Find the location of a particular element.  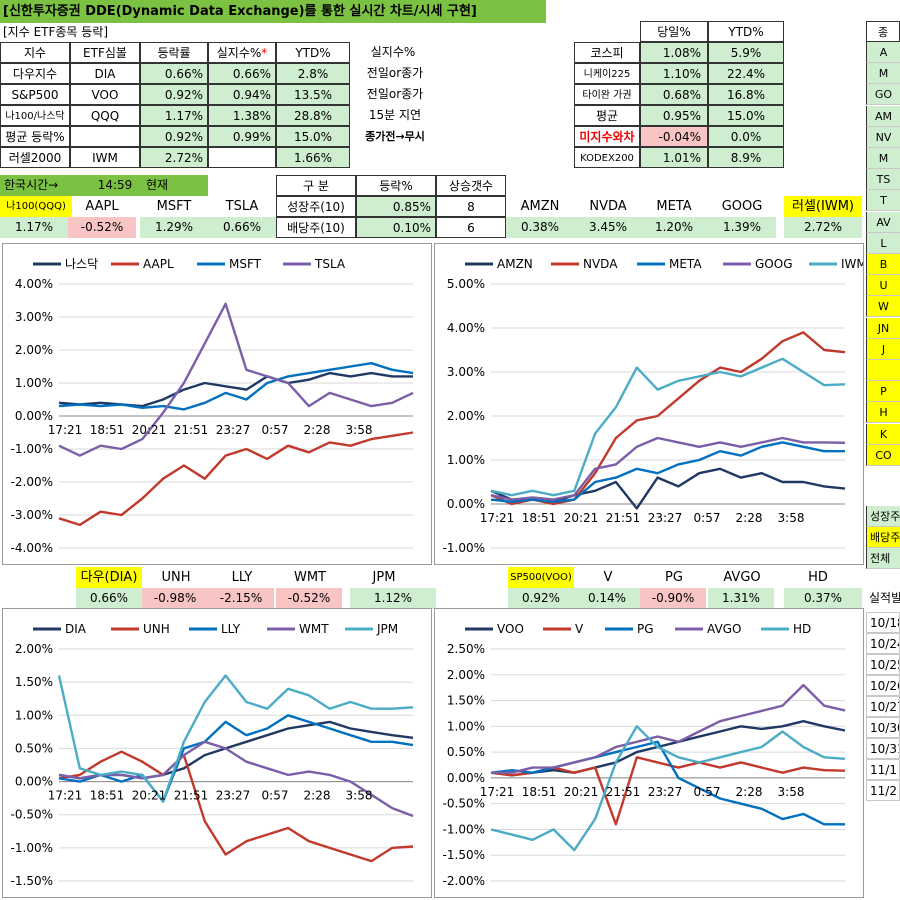

group-row-dividend-name: 배당주(10) is located at coordinates (316, 227).